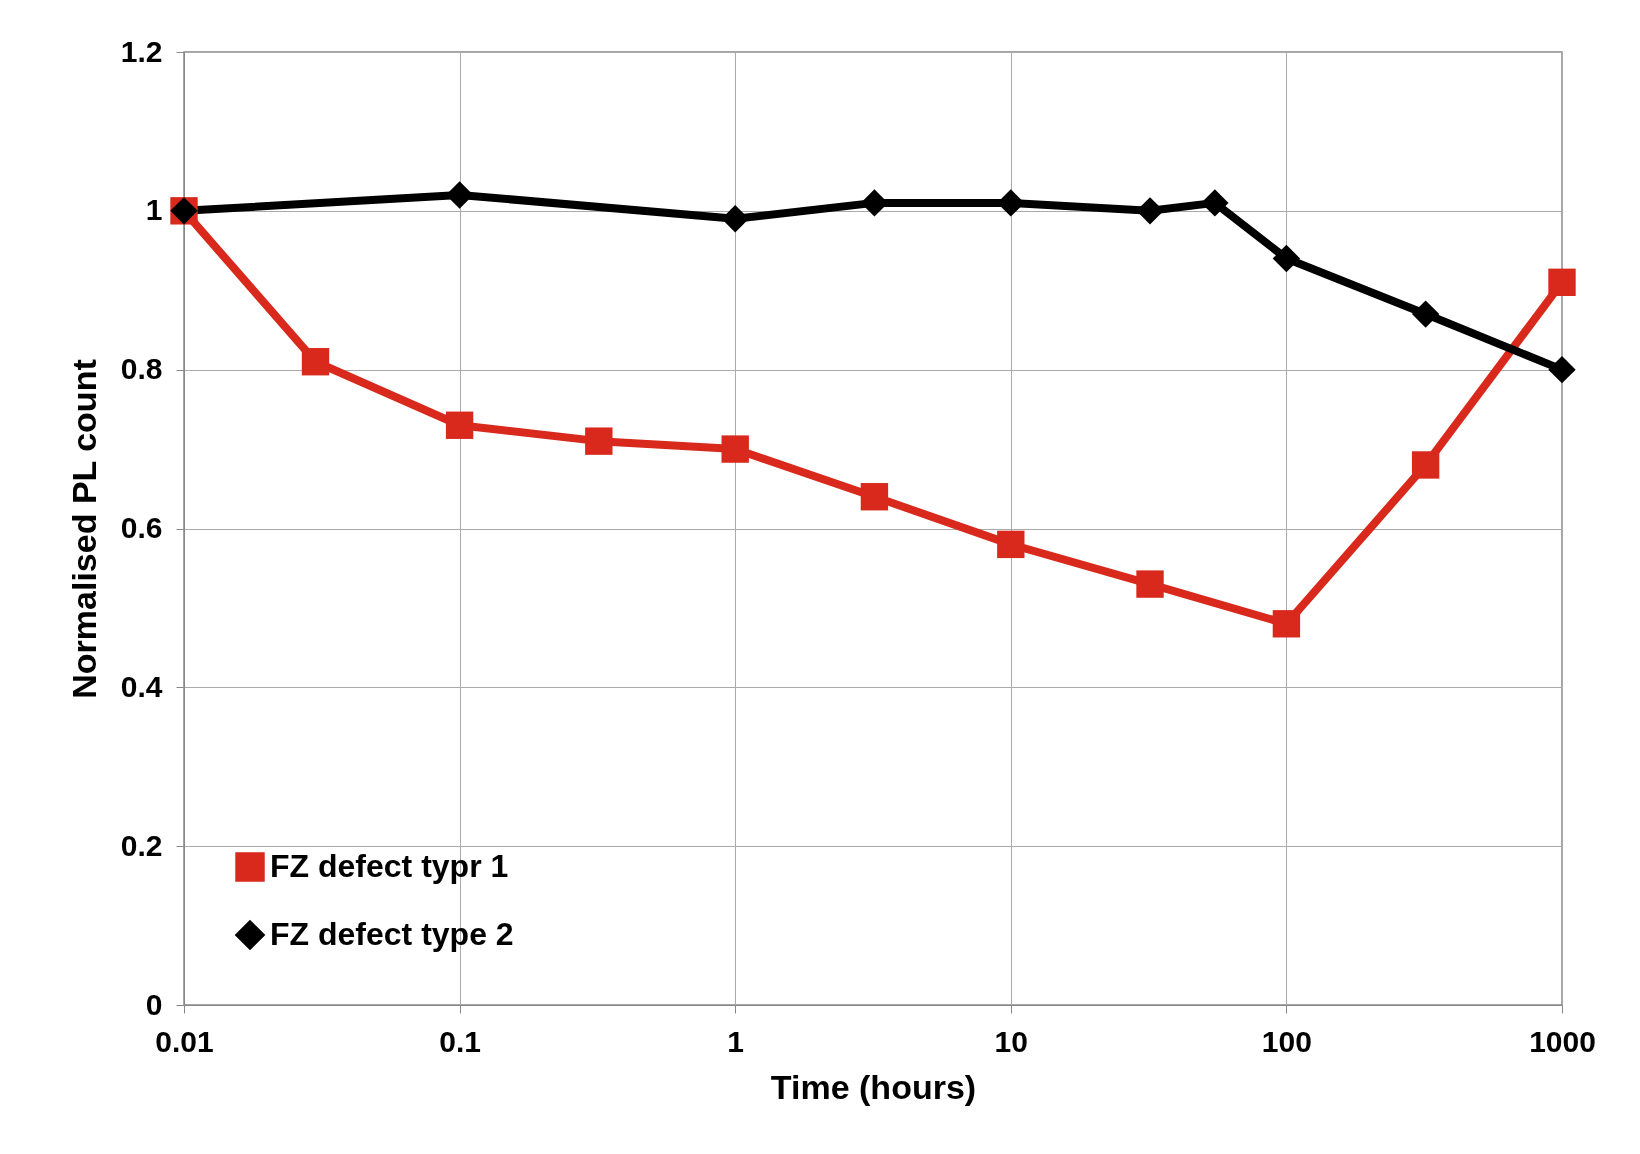 Image resolution: width=1640 pixels, height=1154 pixels. What do you see at coordinates (1286, 1041) in the screenshot?
I see `x-tick-label: 100` at bounding box center [1286, 1041].